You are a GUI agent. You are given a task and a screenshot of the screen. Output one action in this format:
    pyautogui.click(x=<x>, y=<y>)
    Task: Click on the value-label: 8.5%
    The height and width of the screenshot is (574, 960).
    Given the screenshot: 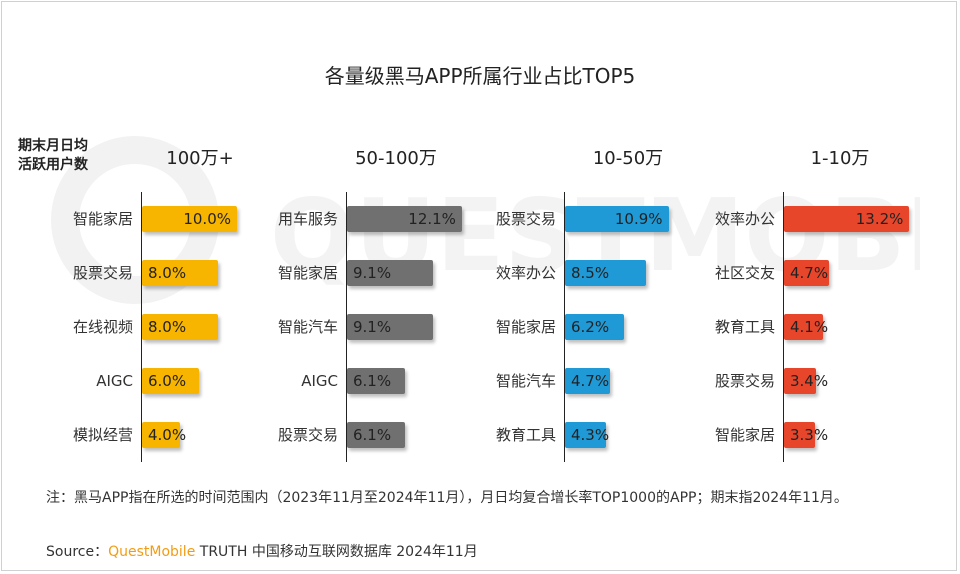 What is the action you would take?
    pyautogui.click(x=590, y=273)
    